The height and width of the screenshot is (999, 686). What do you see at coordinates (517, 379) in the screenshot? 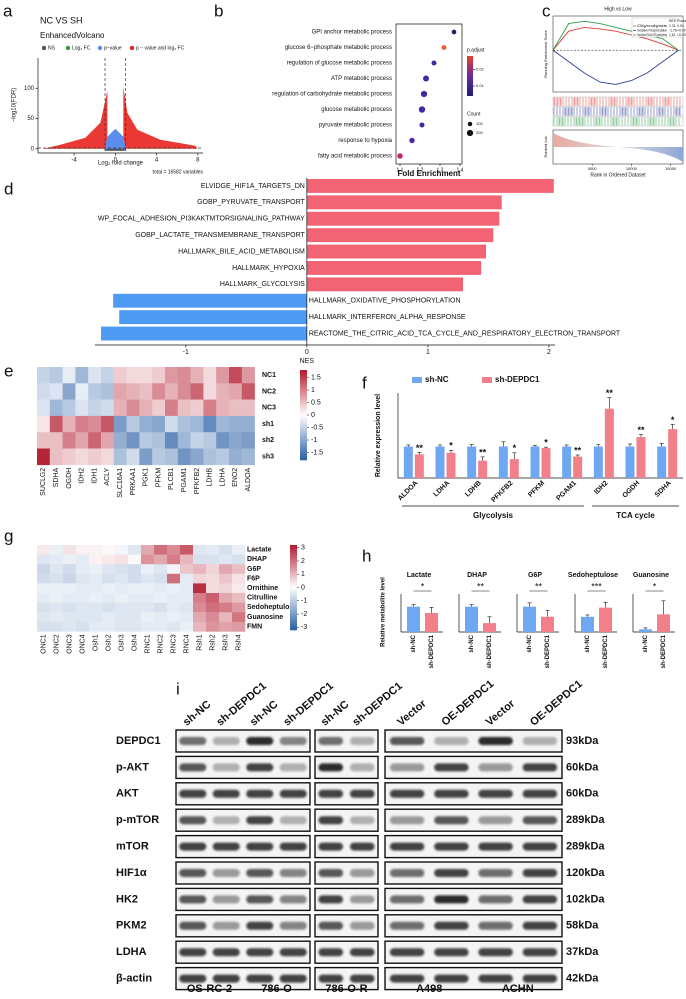
I see `legend-label: sh-DEPDC1` at bounding box center [517, 379].